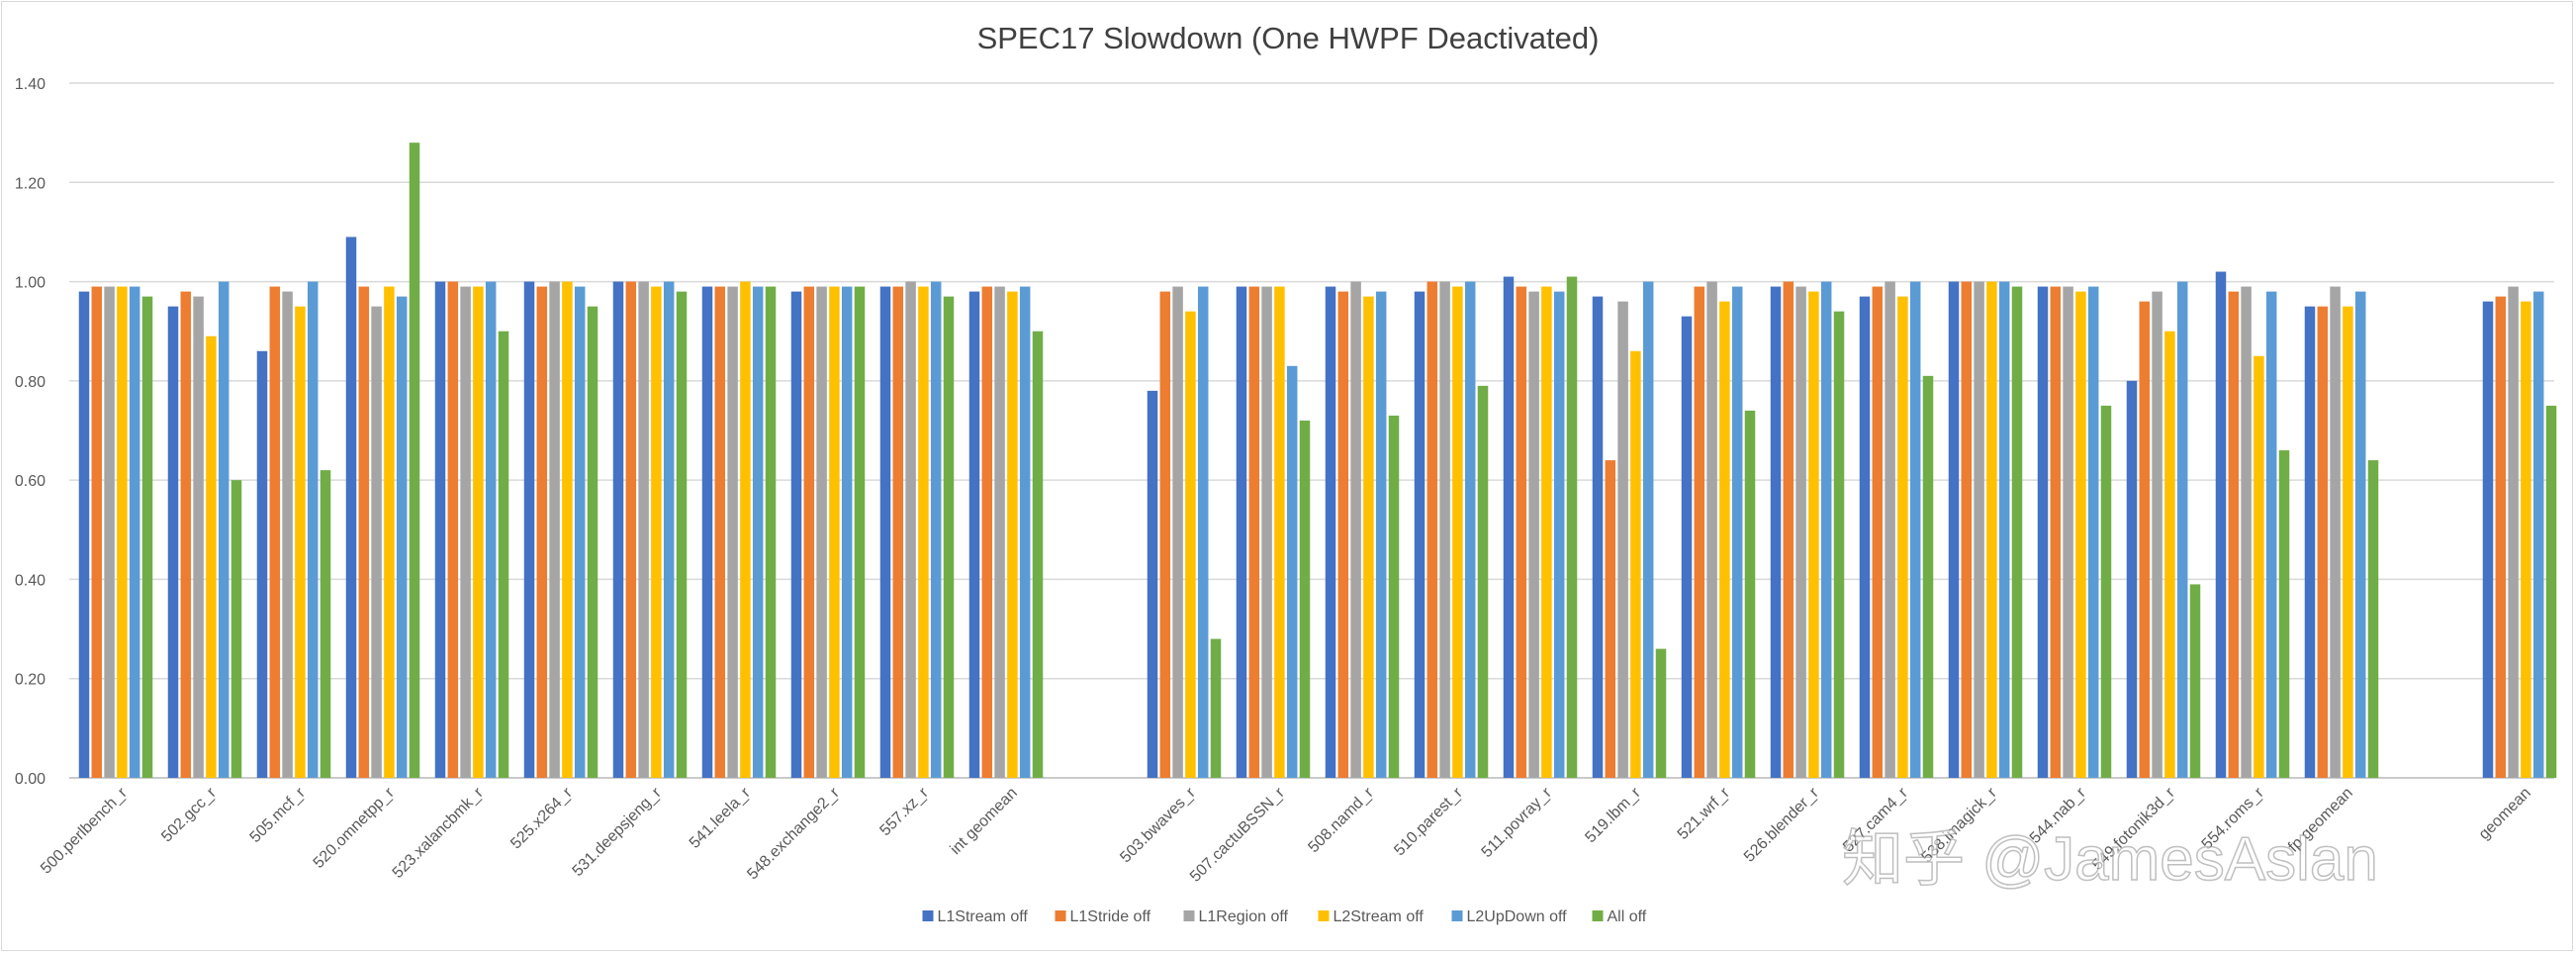  I want to click on x-tick-label: 508.namd_r, so click(1341, 820).